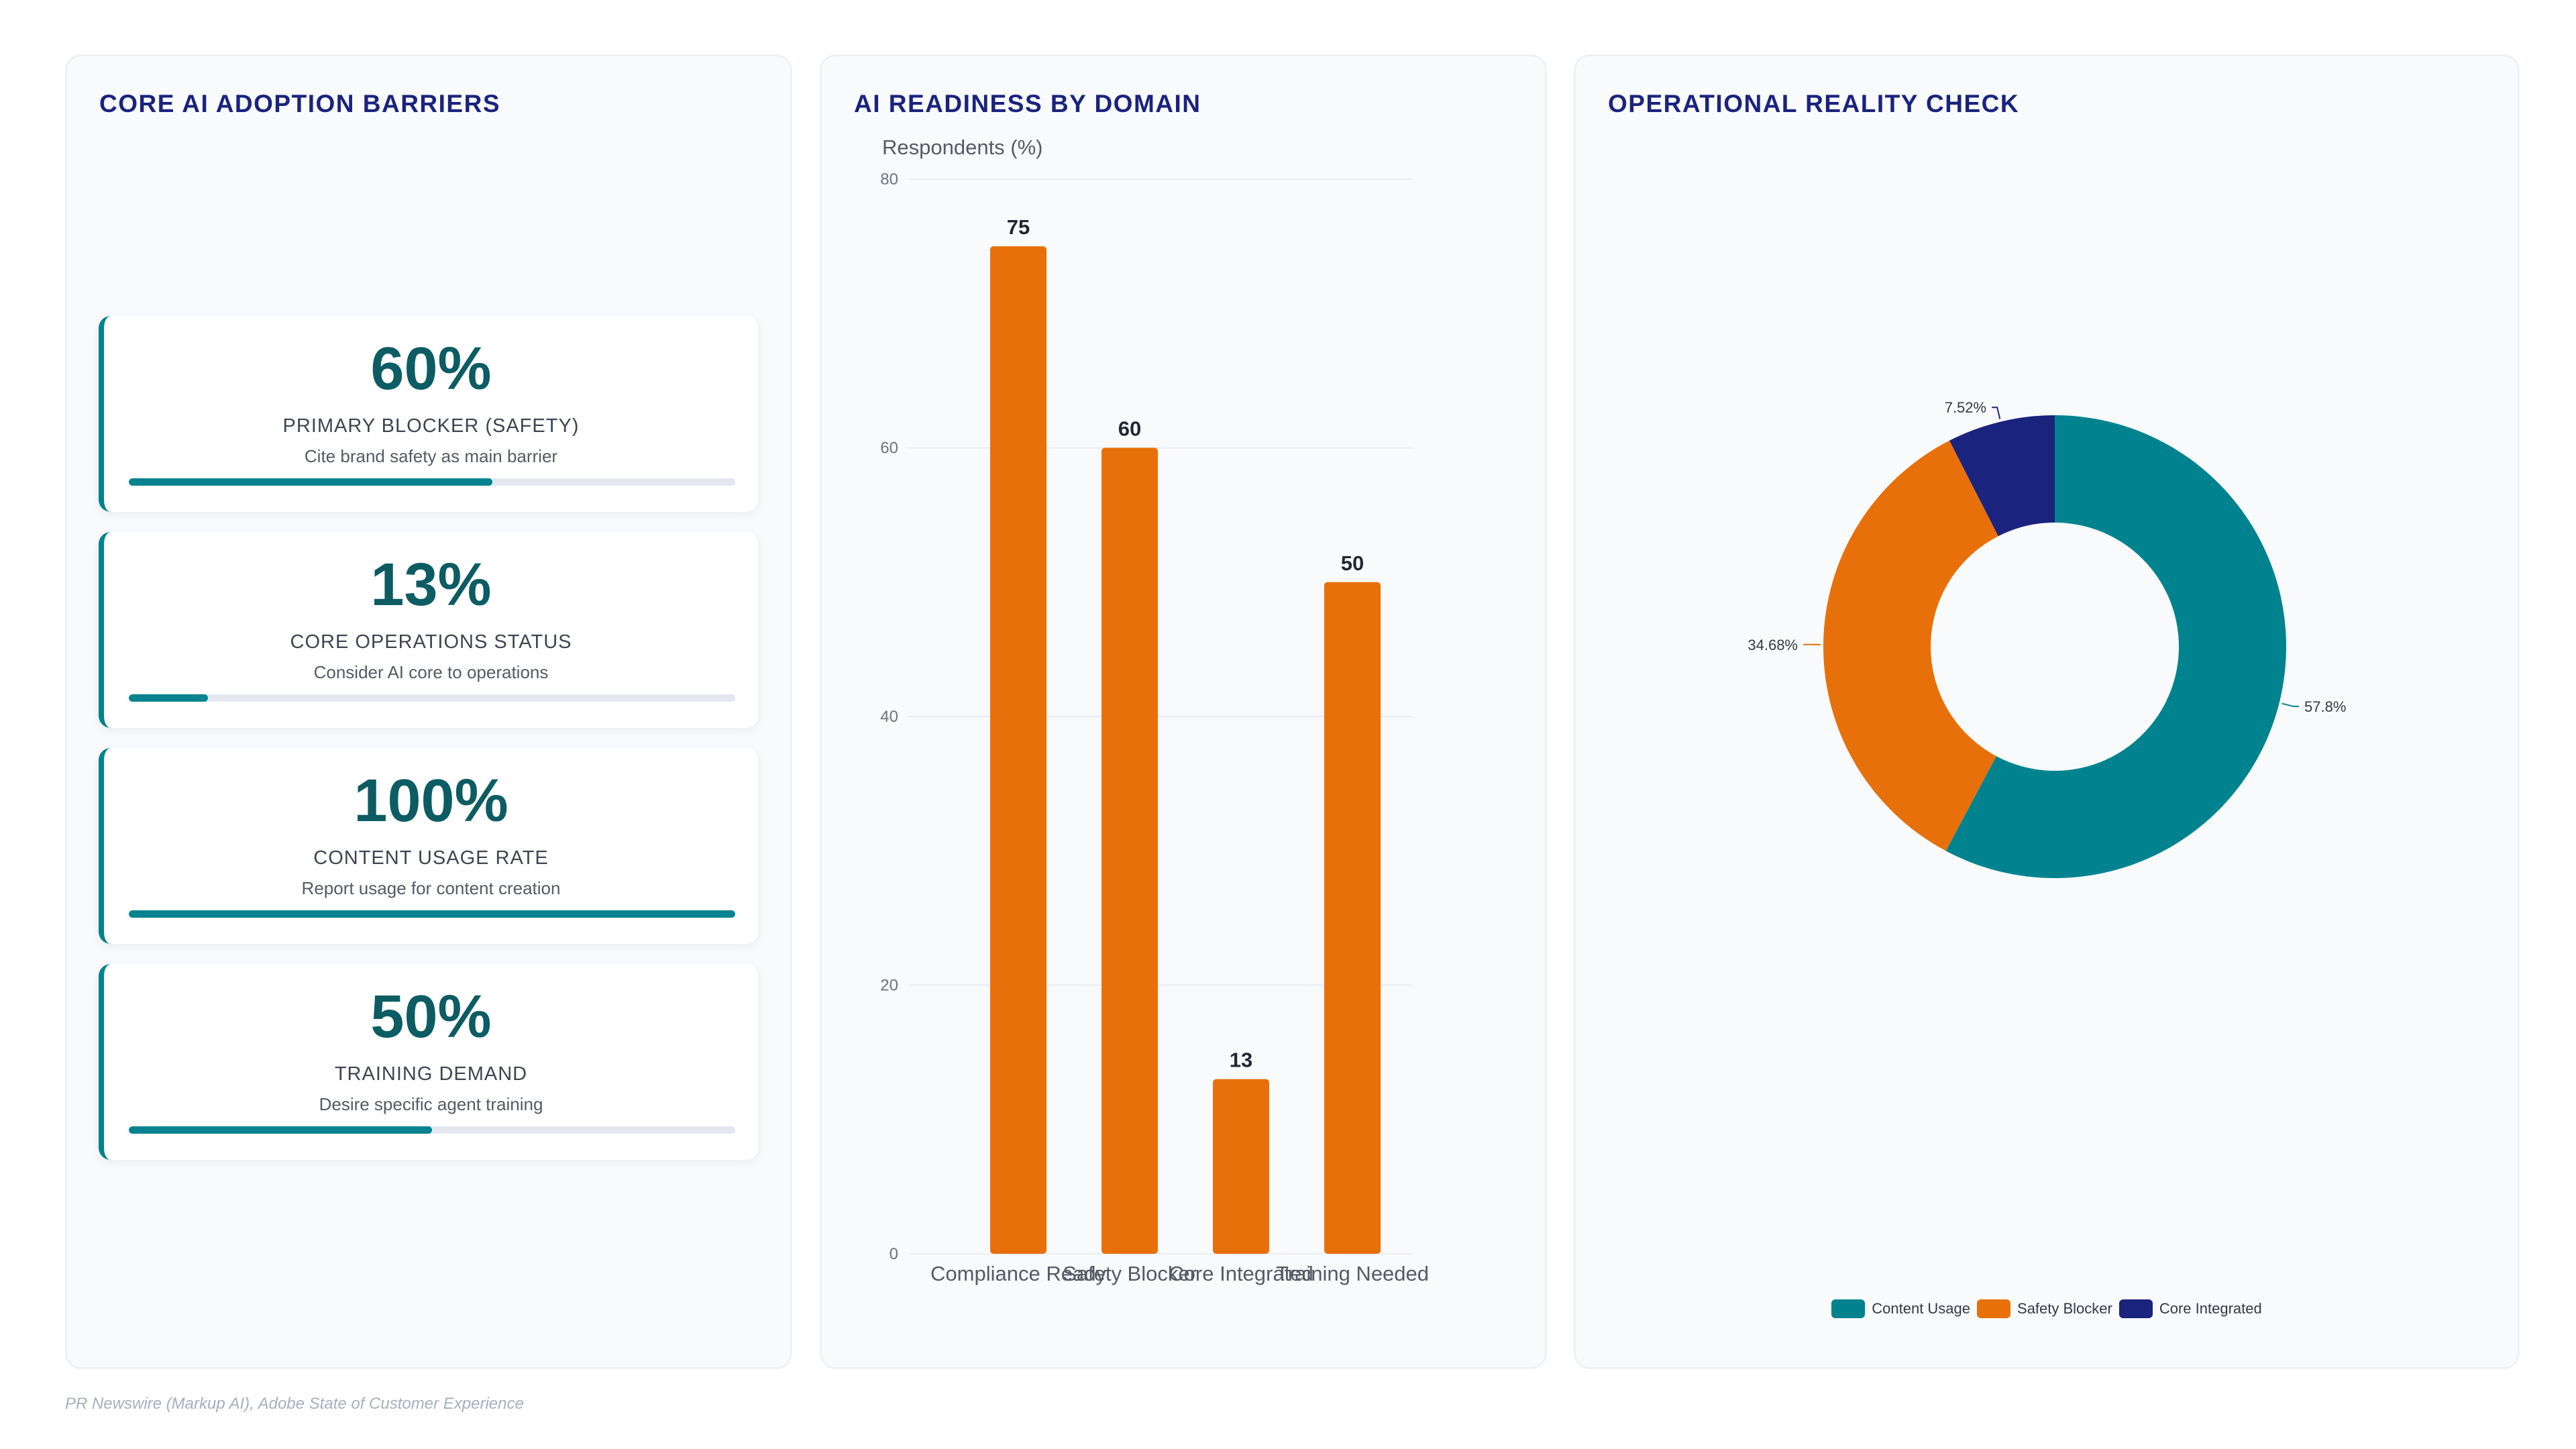 The height and width of the screenshot is (1449, 2576). What do you see at coordinates (431, 368) in the screenshot?
I see `kpi-value: 60%` at bounding box center [431, 368].